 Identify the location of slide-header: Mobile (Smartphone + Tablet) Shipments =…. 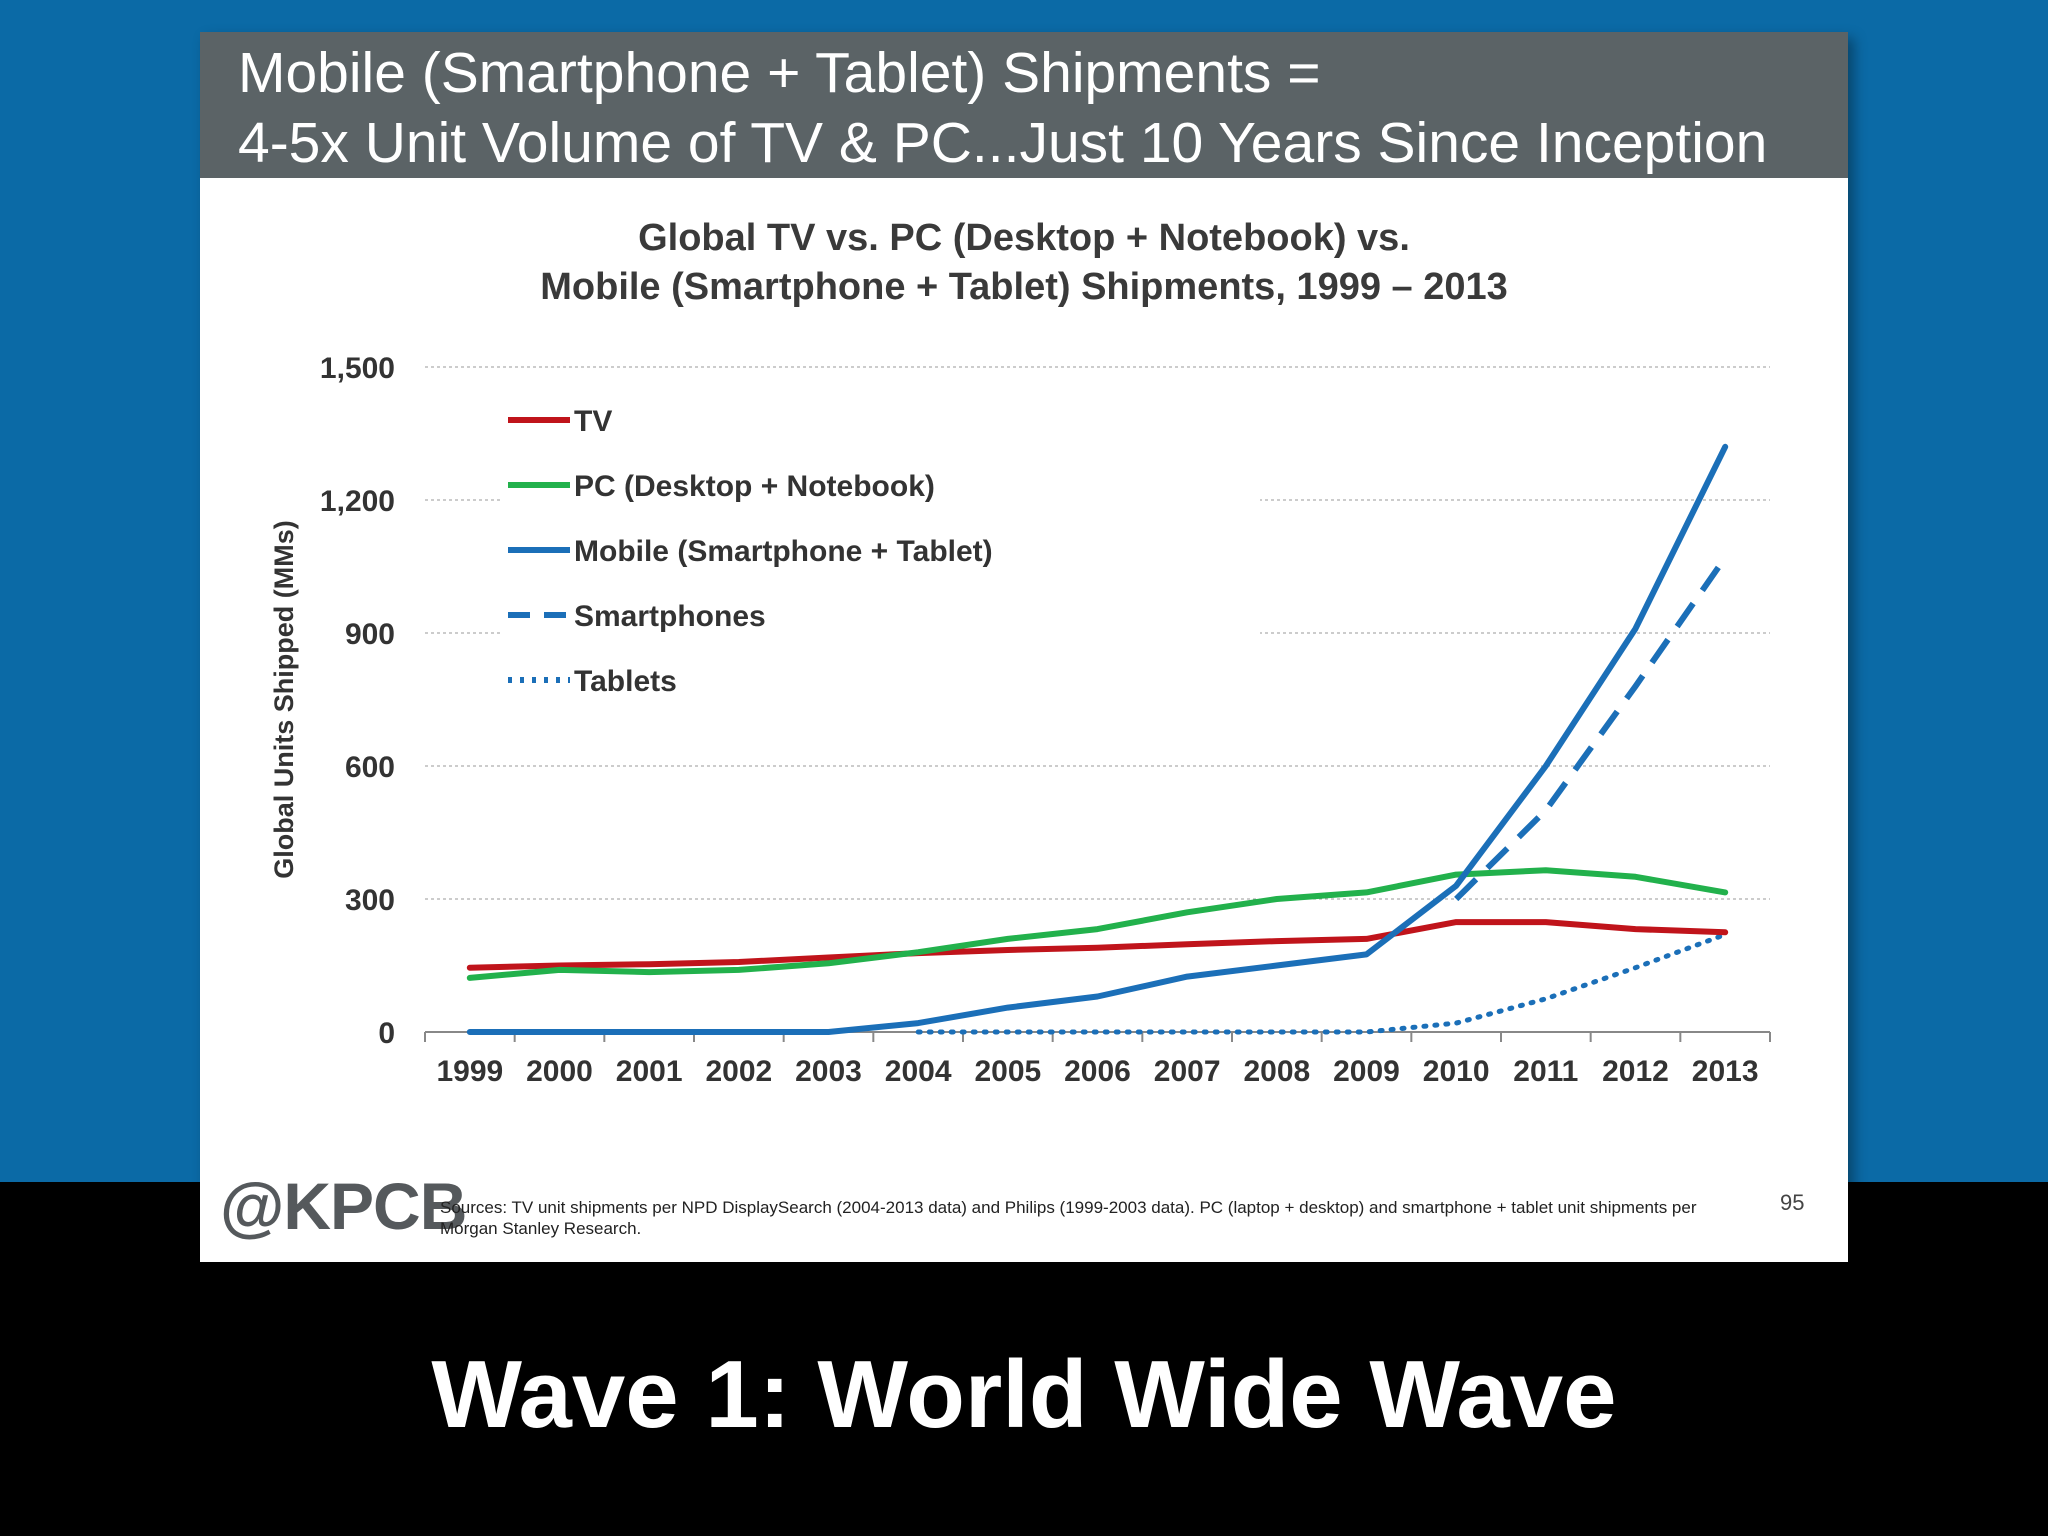
(1024, 105).